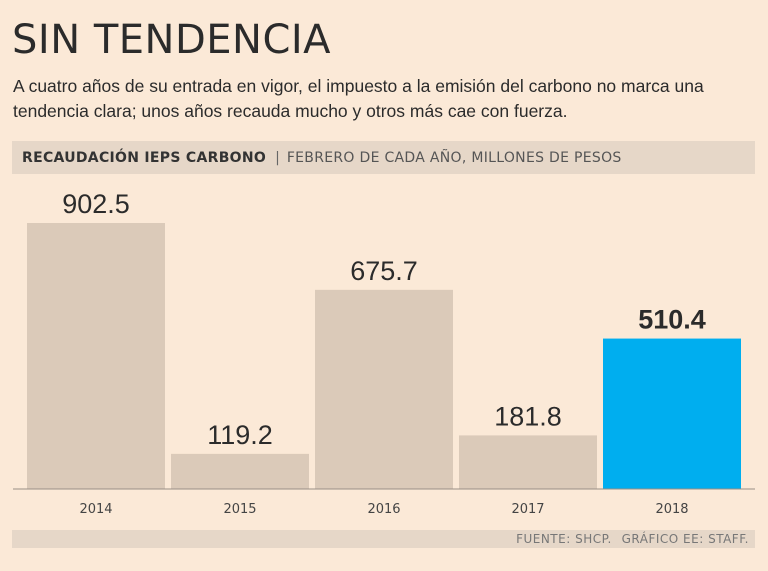 The height and width of the screenshot is (571, 768). Describe the element at coordinates (384, 389) in the screenshot. I see `bar-2016` at that location.